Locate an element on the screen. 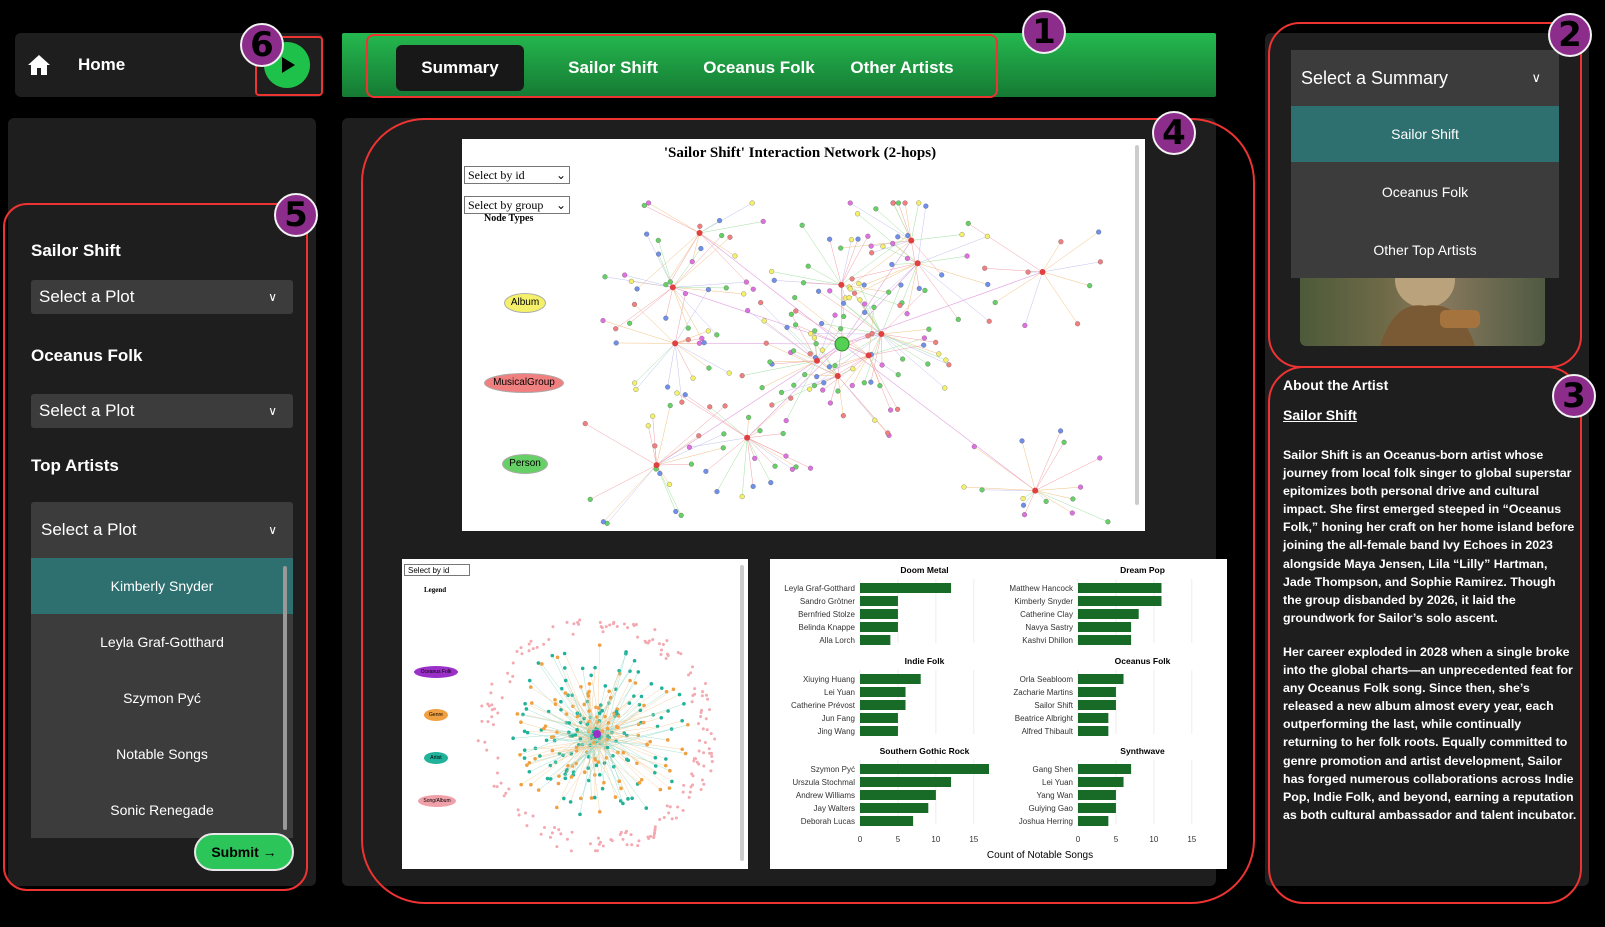  artist-link: Sailor Shift is located at coordinates (1320, 415).